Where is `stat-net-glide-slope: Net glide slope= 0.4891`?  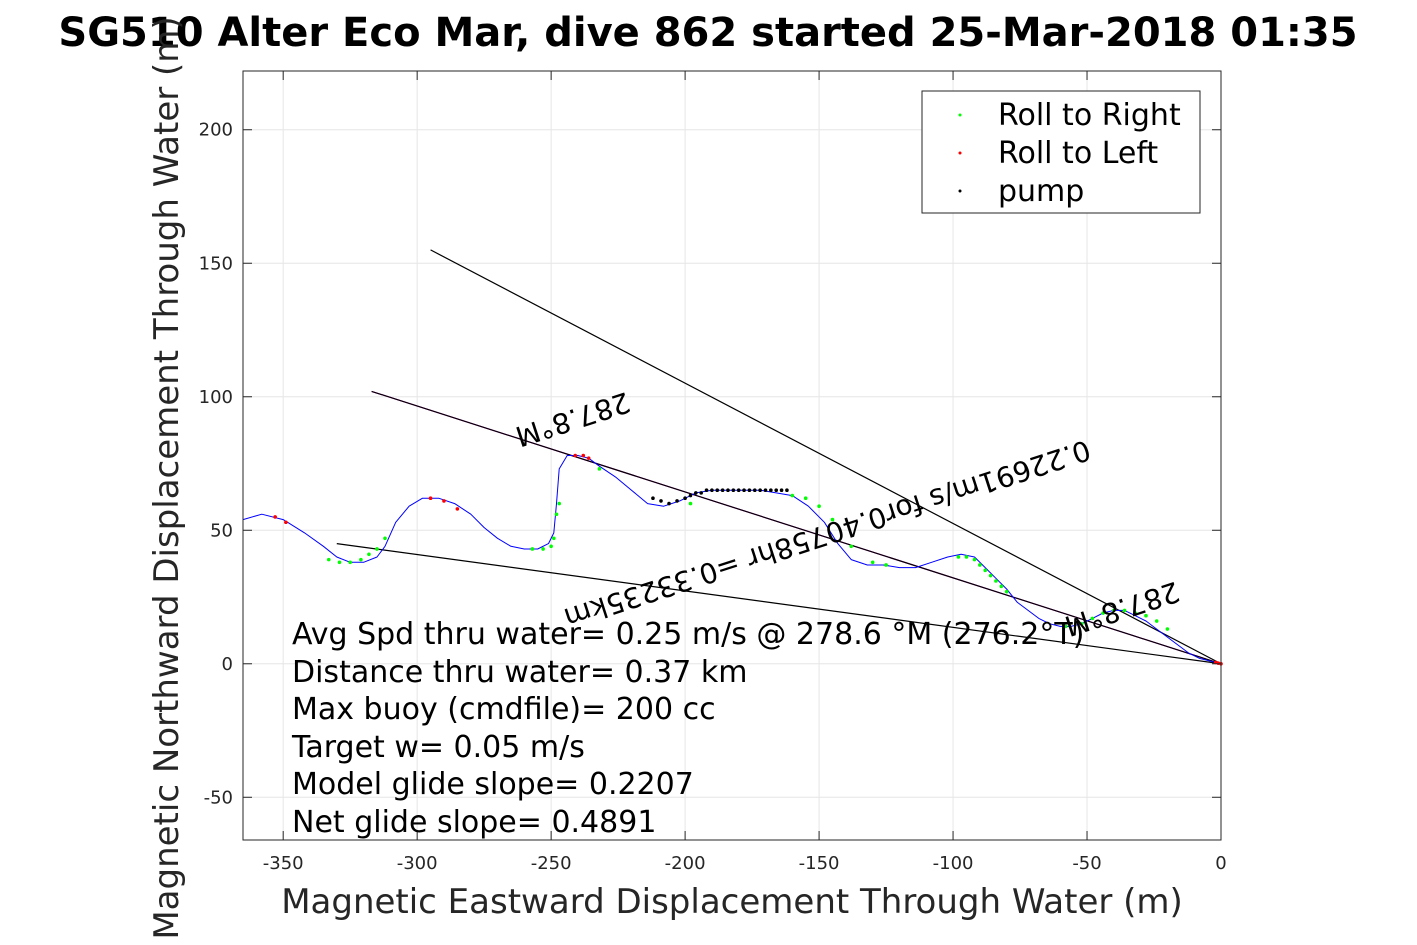
stat-net-glide-slope: Net glide slope= 0.4891 is located at coordinates (474, 822).